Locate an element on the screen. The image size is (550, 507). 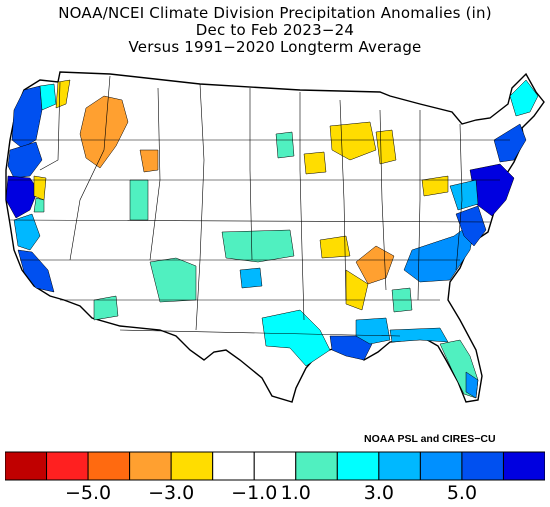
region-pacific-northwest-coast is located at coordinates (27, 117).